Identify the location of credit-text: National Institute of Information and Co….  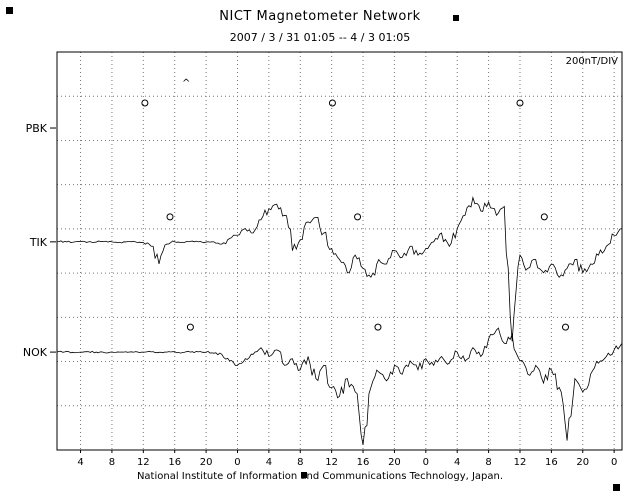
(320, 476).